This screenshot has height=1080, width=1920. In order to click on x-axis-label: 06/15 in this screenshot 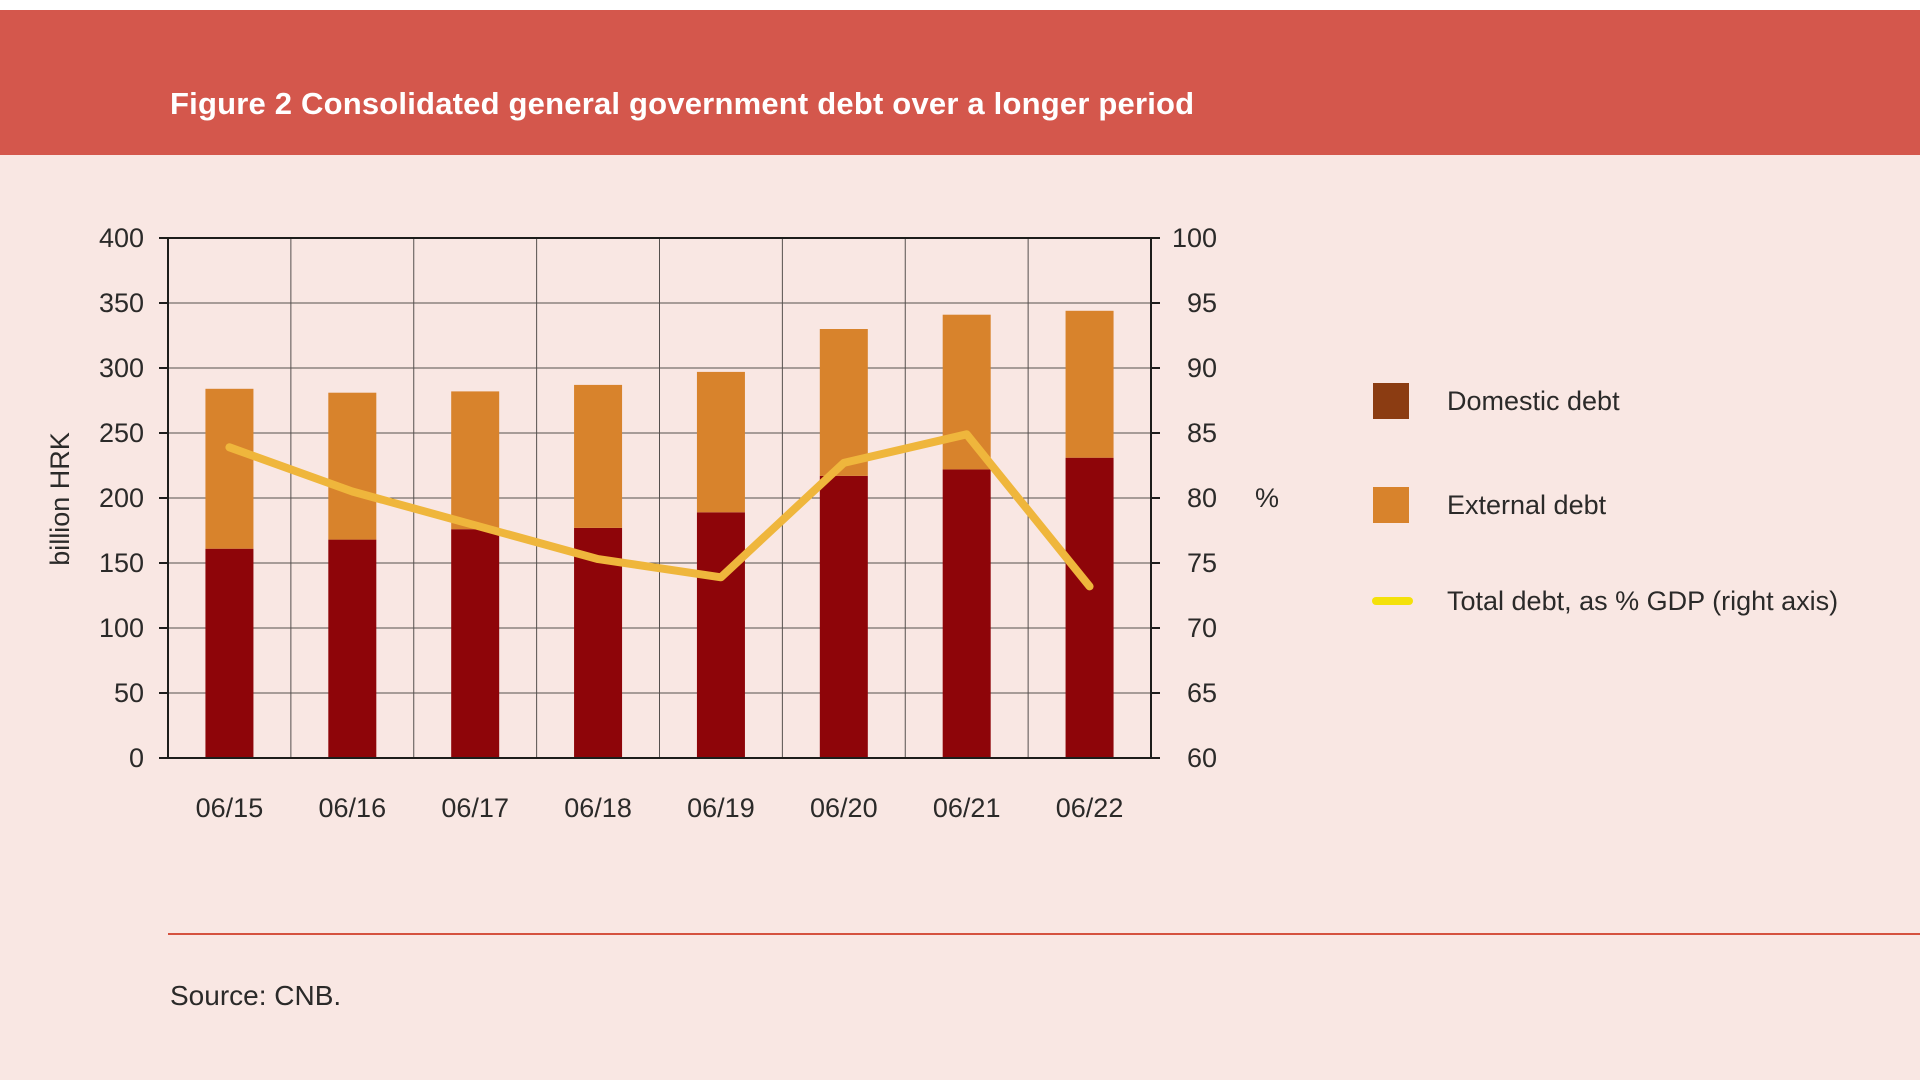, I will do `click(229, 808)`.